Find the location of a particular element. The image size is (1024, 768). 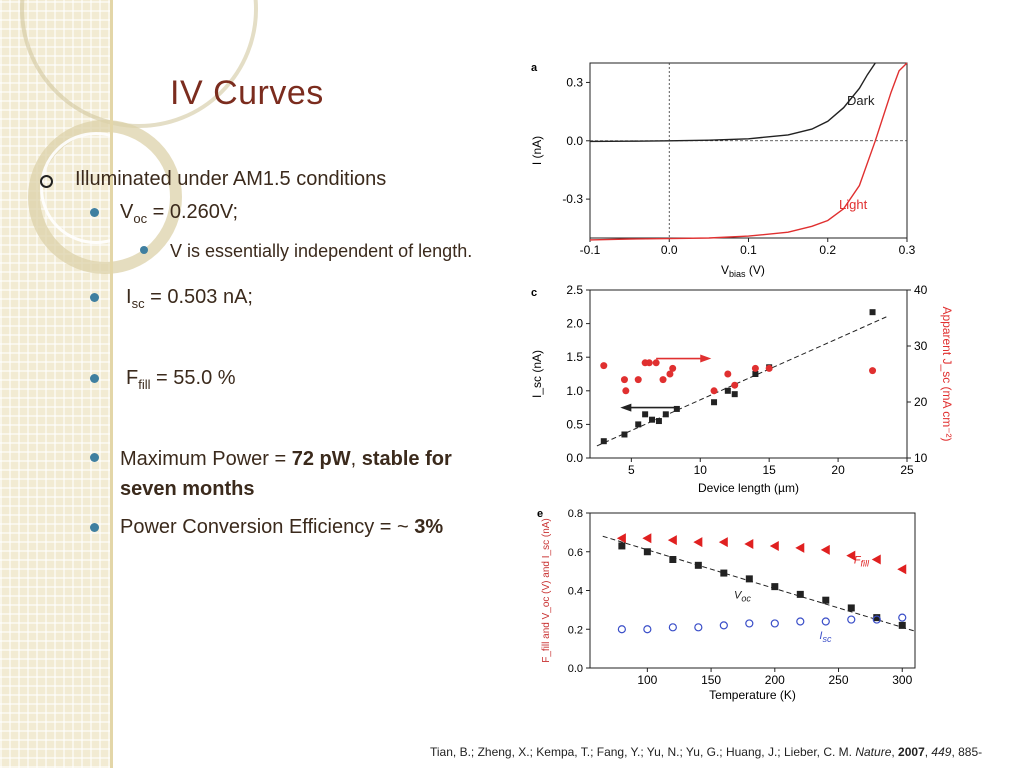

voc-label: V is located at coordinates (127, 212).